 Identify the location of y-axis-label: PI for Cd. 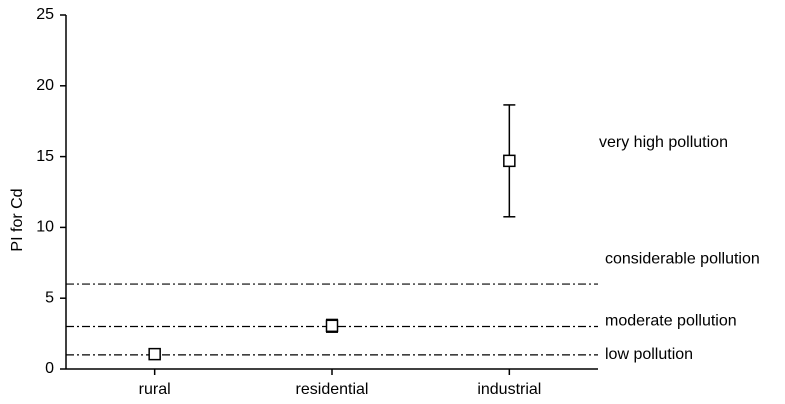
(17, 219).